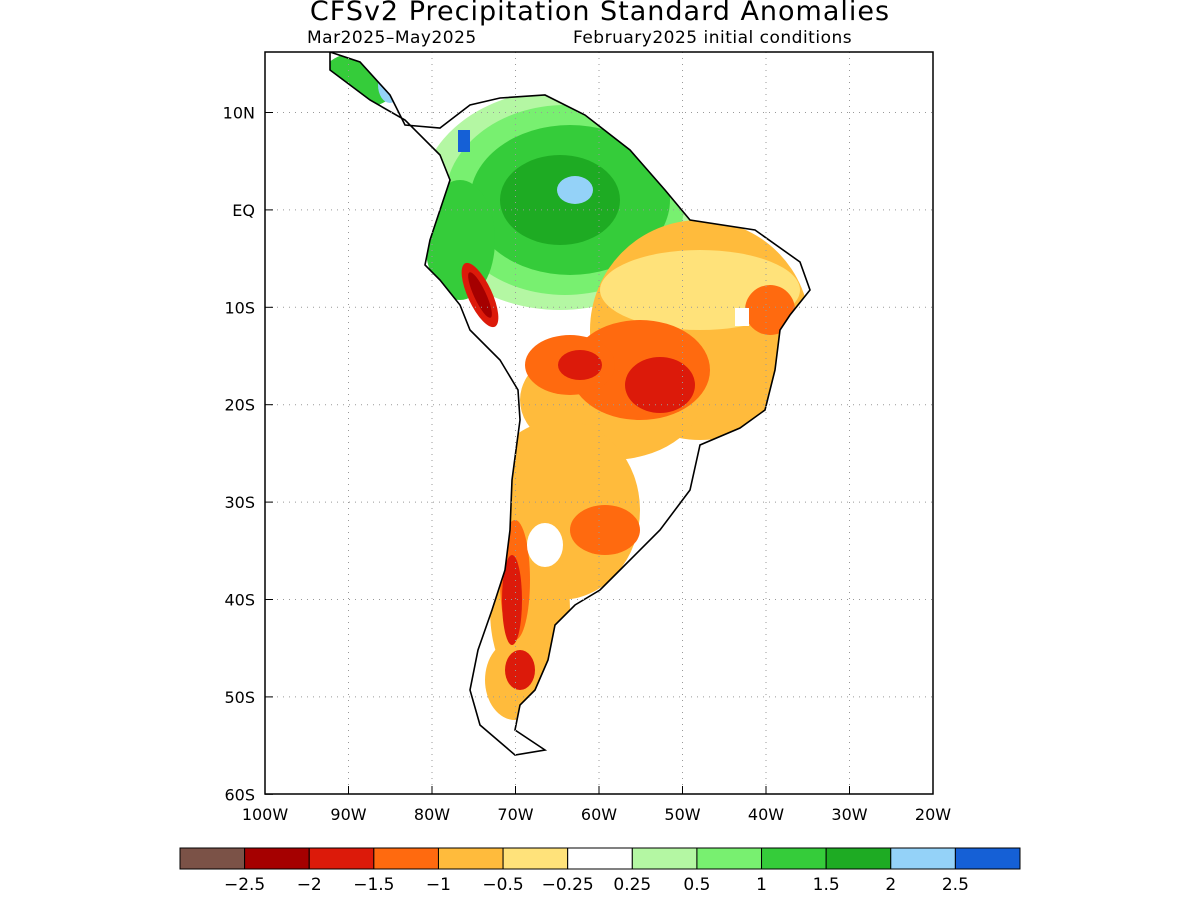  What do you see at coordinates (392, 38) in the screenshot?
I see `valid-period: Mar2025–May2025` at bounding box center [392, 38].